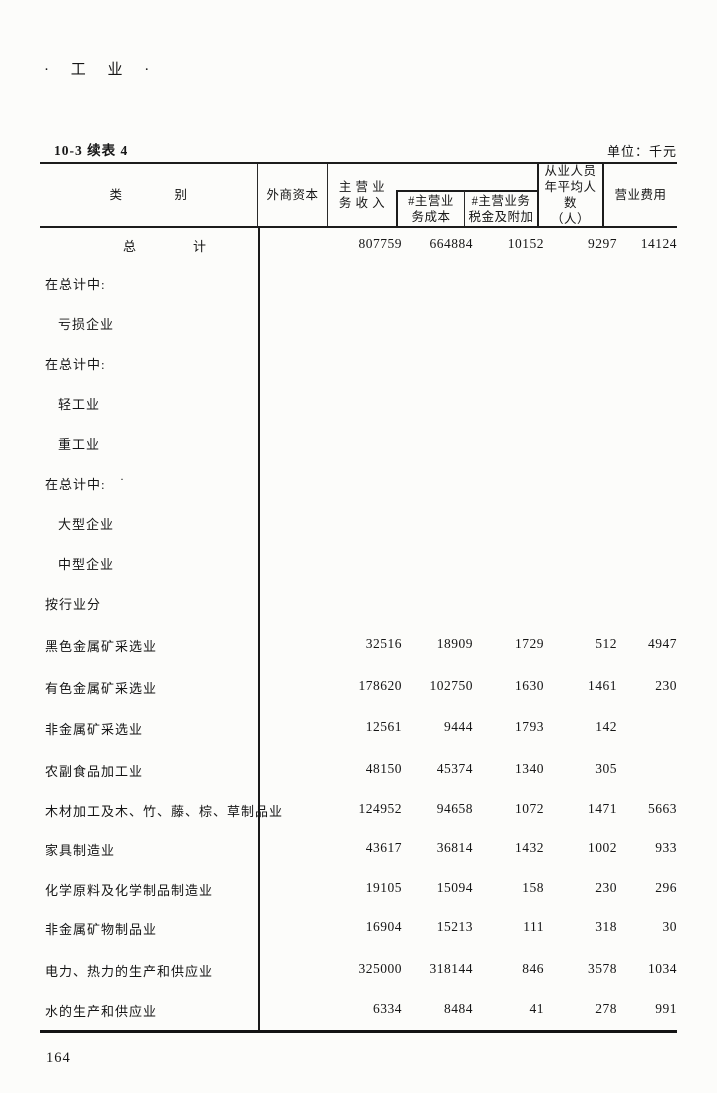 This screenshot has width=717, height=1093. Describe the element at coordinates (454, 887) in the screenshot. I see `cell-main-cost: 15094` at that location.